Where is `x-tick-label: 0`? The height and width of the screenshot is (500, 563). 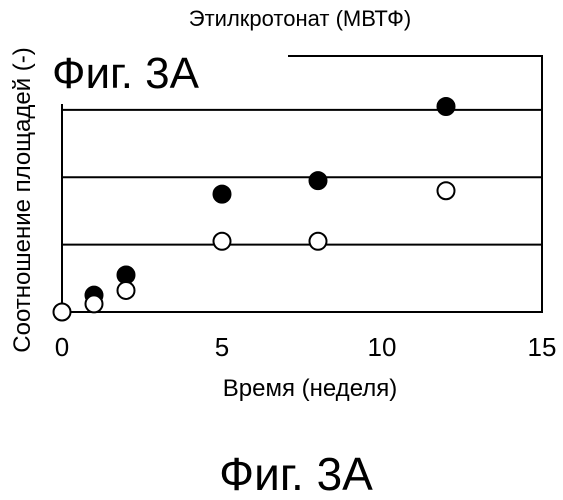 x-tick-label: 0 is located at coordinates (62, 347).